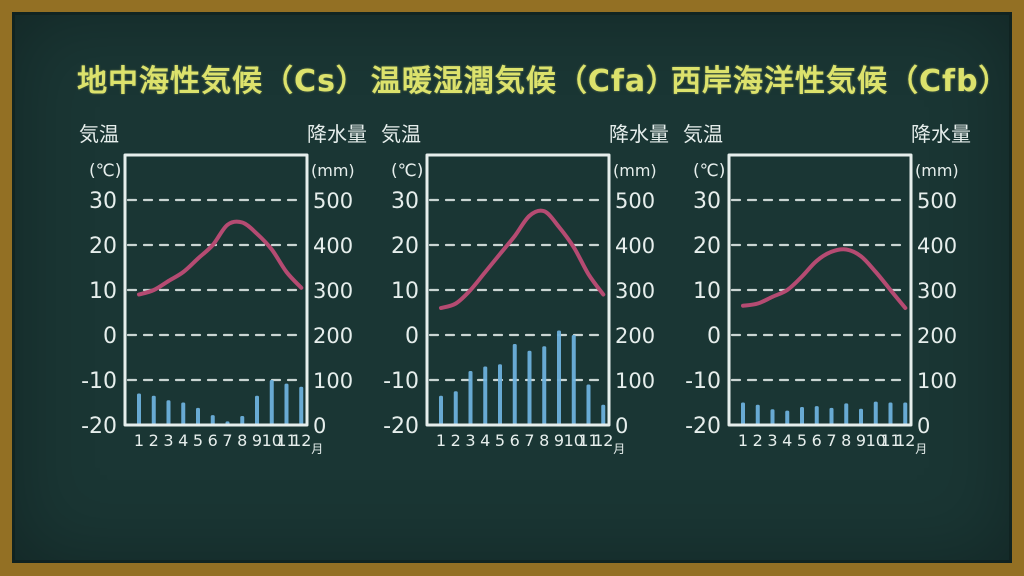 This screenshot has width=1024, height=576. I want to click on precip-tick-label: 0, so click(621, 426).